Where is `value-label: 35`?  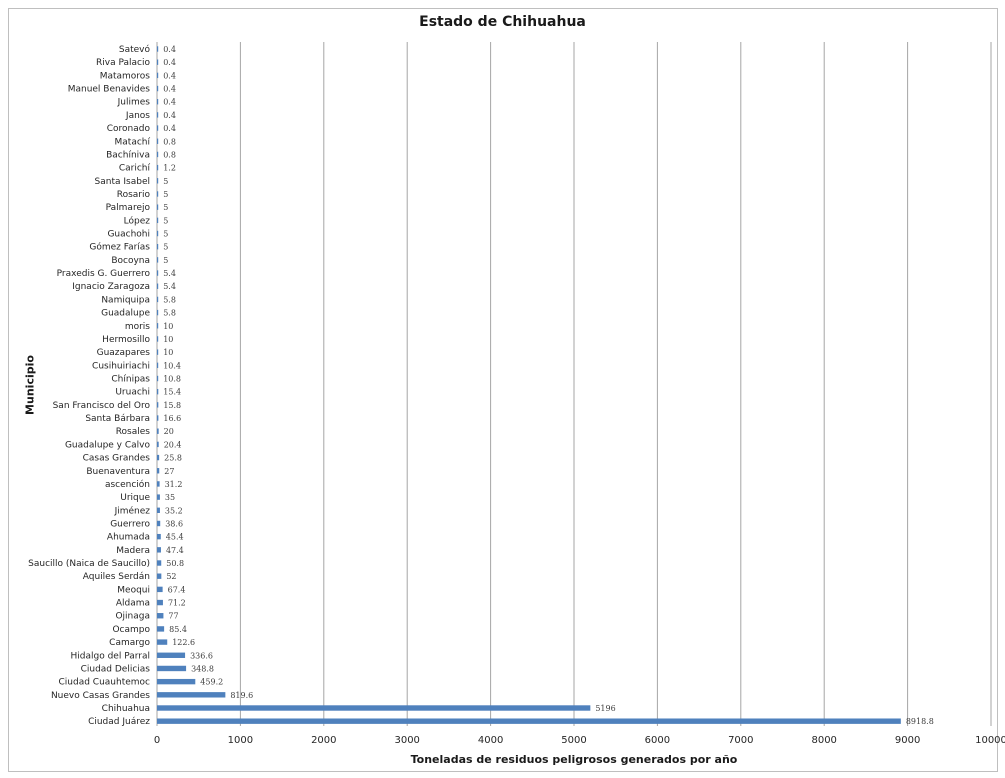
value-label: 35 is located at coordinates (170, 497).